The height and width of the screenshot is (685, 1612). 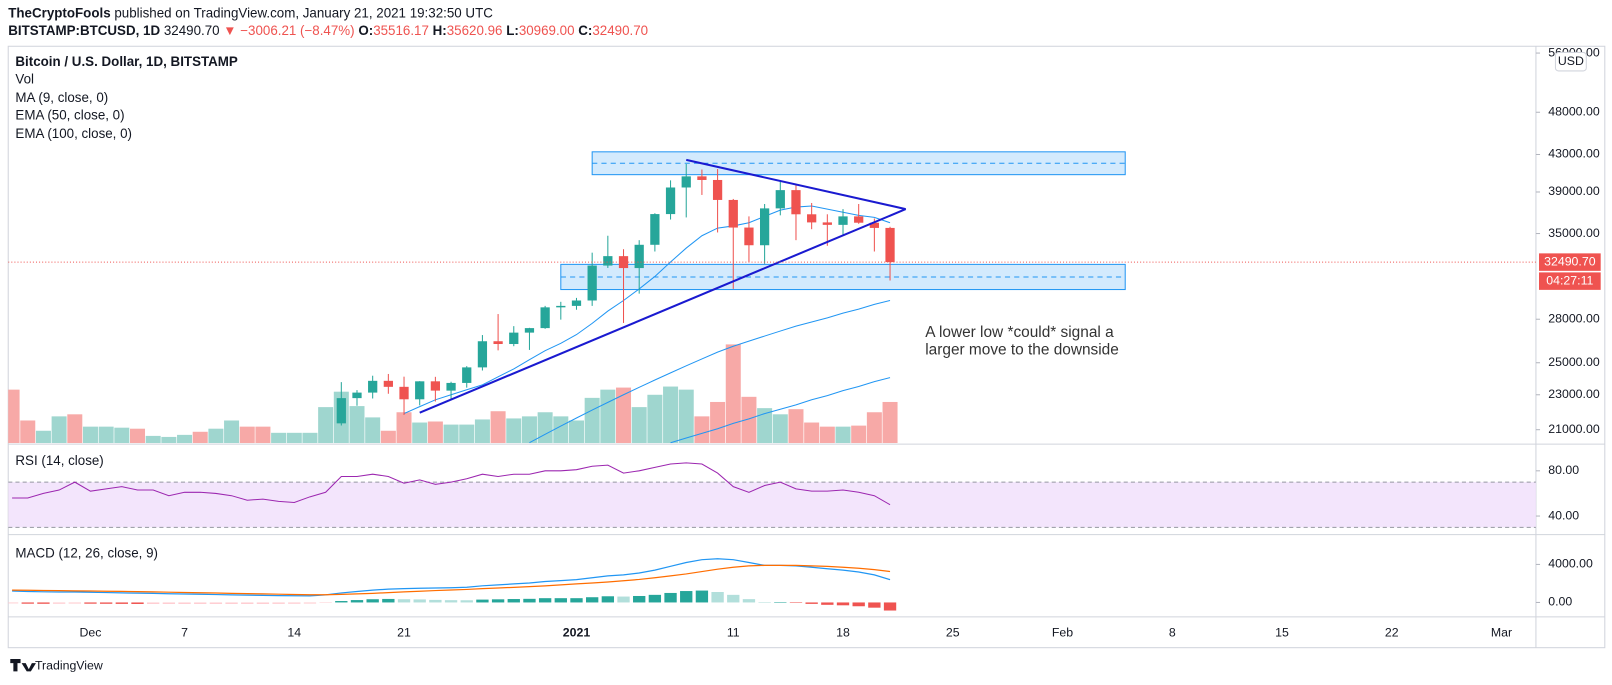 I want to click on ohlc-label: H:, so click(x=440, y=29).